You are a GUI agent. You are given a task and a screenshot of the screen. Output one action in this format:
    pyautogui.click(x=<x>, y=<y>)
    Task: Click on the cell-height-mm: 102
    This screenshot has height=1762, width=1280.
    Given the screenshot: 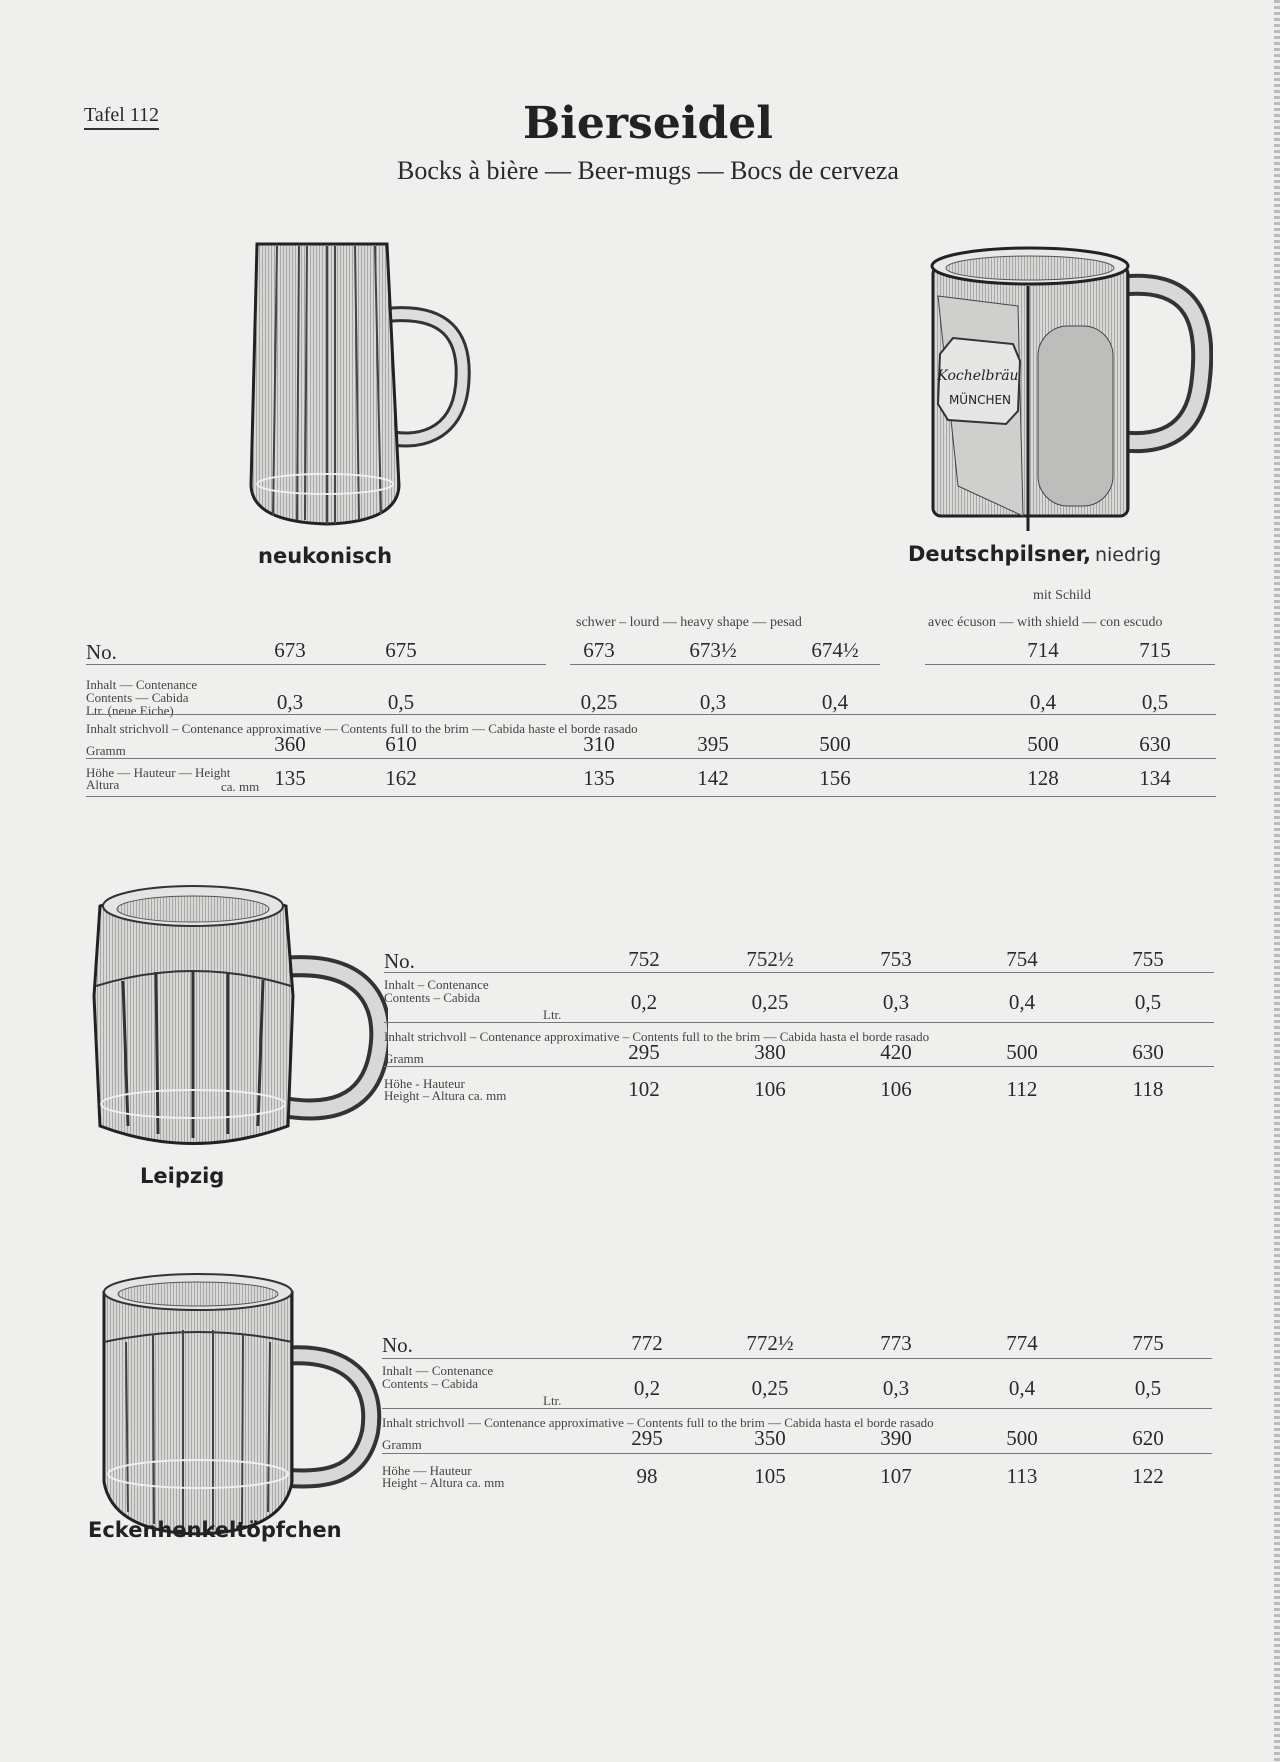 What is the action you would take?
    pyautogui.click(x=644, y=1089)
    